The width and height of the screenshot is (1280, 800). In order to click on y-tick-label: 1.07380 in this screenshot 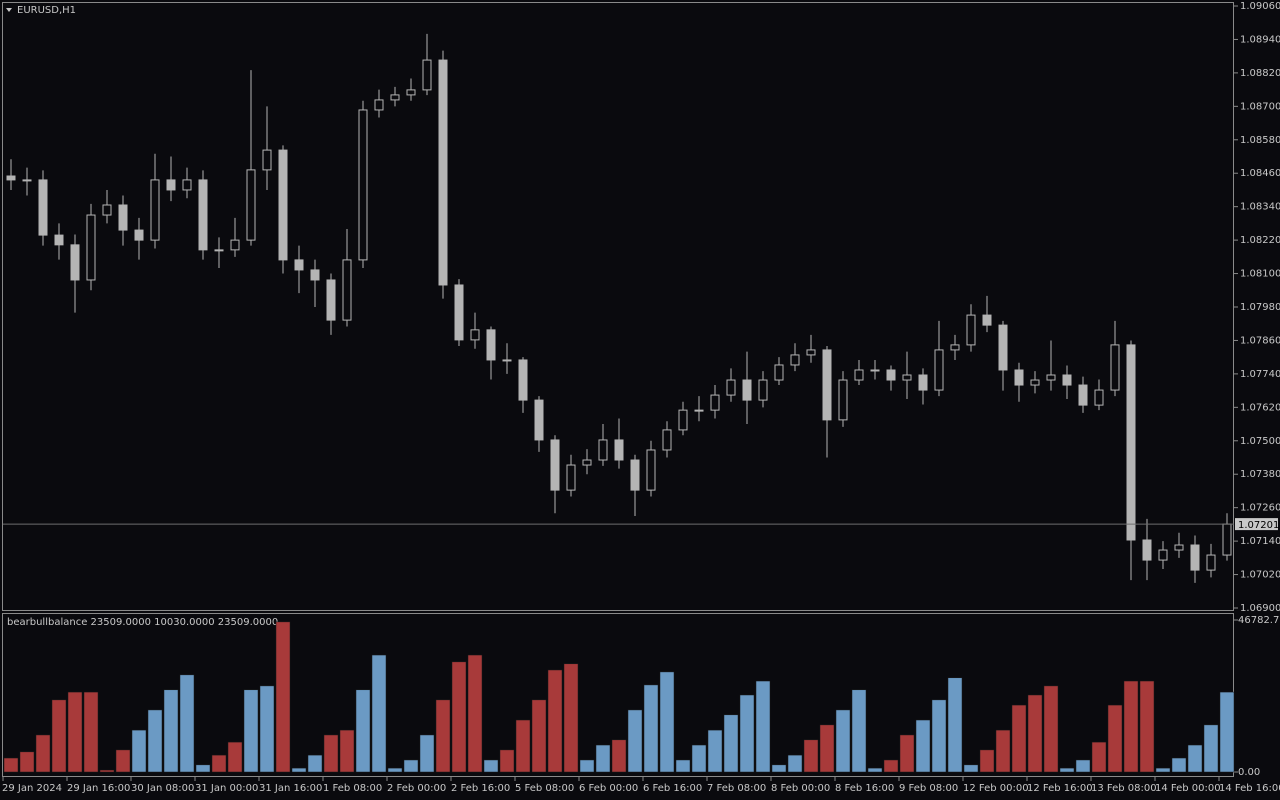, I will do `click(1260, 474)`.